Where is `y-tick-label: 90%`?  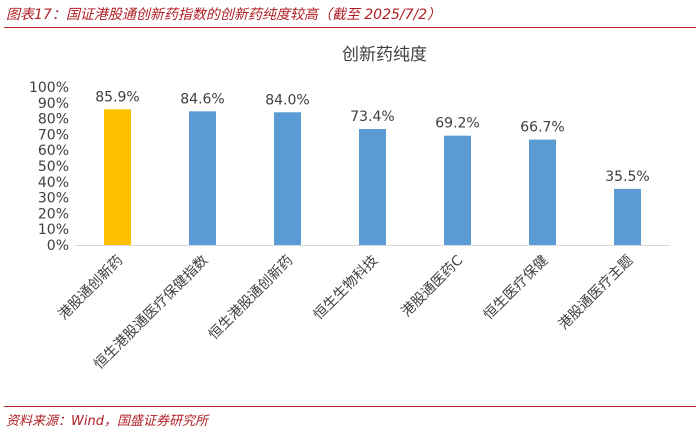 y-tick-label: 90% is located at coordinates (53, 104).